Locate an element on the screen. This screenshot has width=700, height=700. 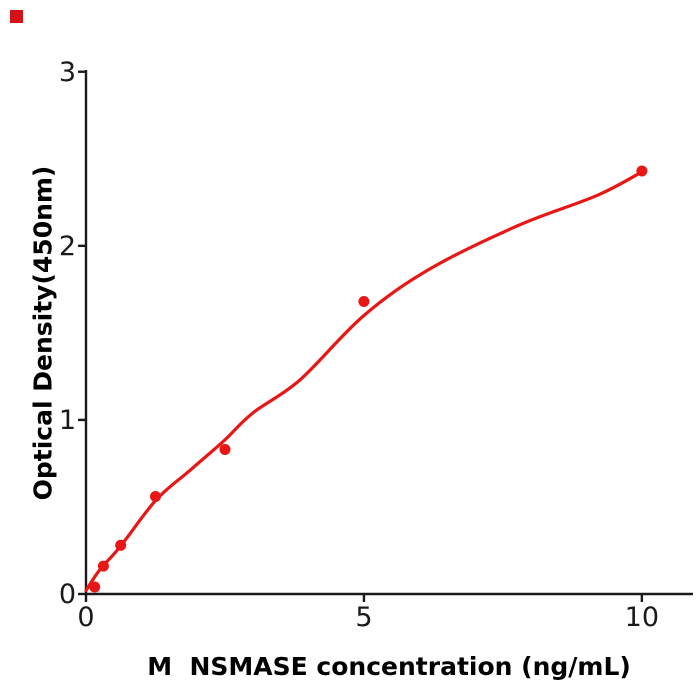
red-square-logo is located at coordinates (16, 16).